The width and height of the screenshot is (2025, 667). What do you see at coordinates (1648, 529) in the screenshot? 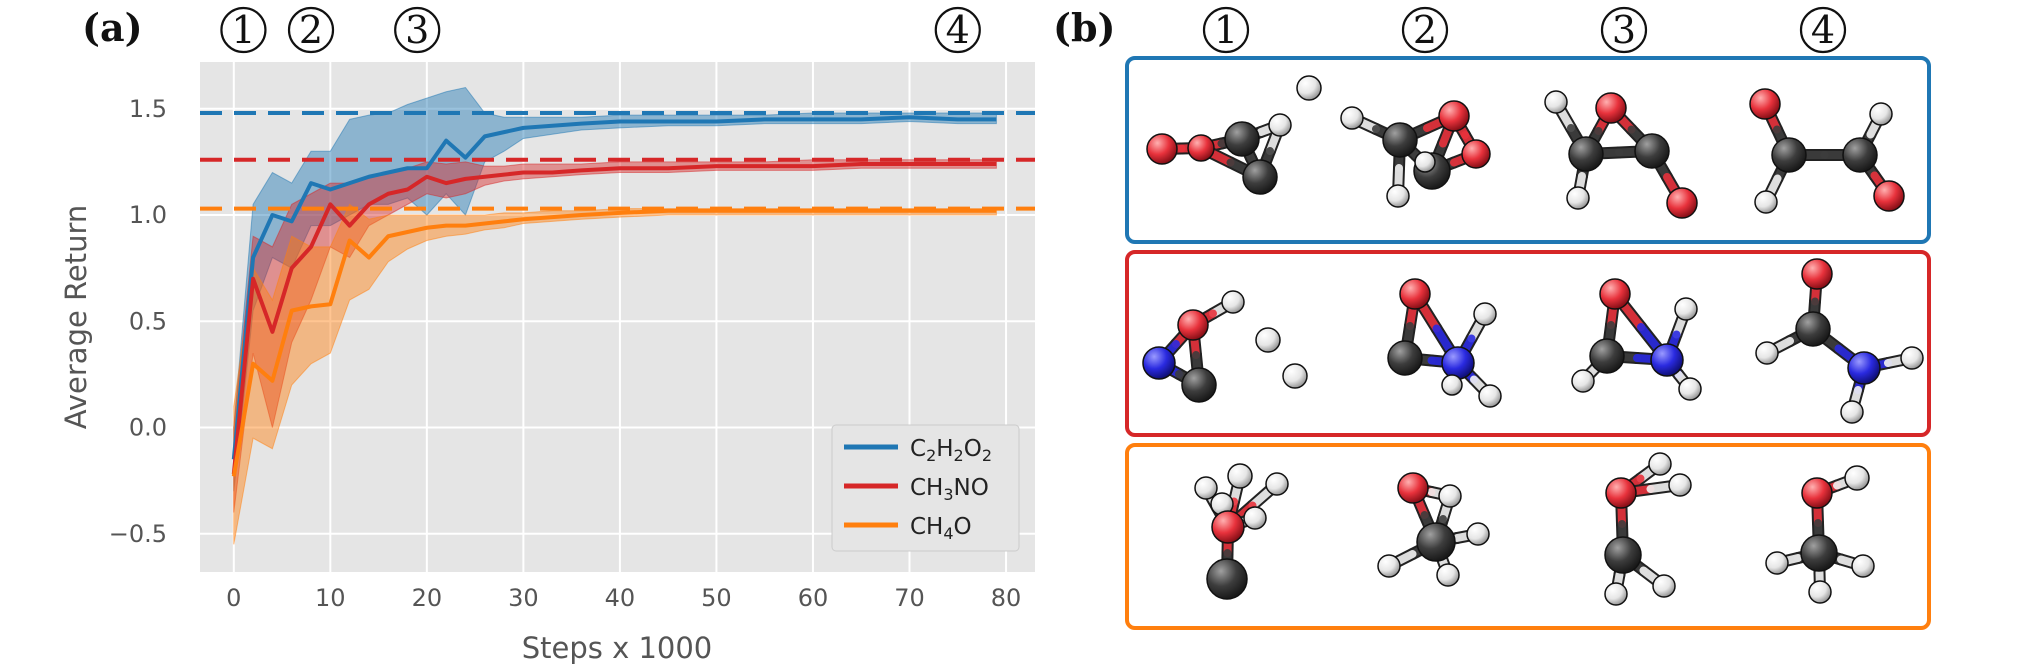
I see `molecule-r3-c3` at bounding box center [1648, 529].